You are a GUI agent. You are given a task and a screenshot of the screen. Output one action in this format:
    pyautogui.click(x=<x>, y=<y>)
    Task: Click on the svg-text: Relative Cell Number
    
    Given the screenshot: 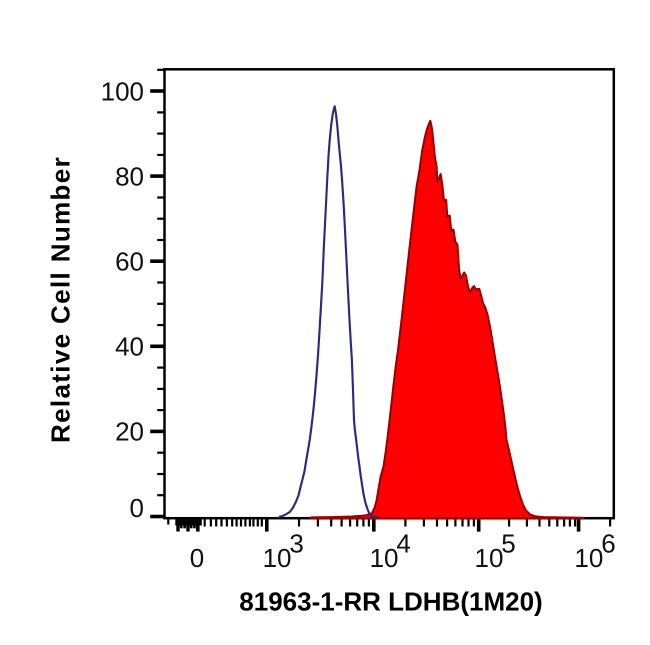 What is the action you would take?
    pyautogui.click(x=61, y=299)
    